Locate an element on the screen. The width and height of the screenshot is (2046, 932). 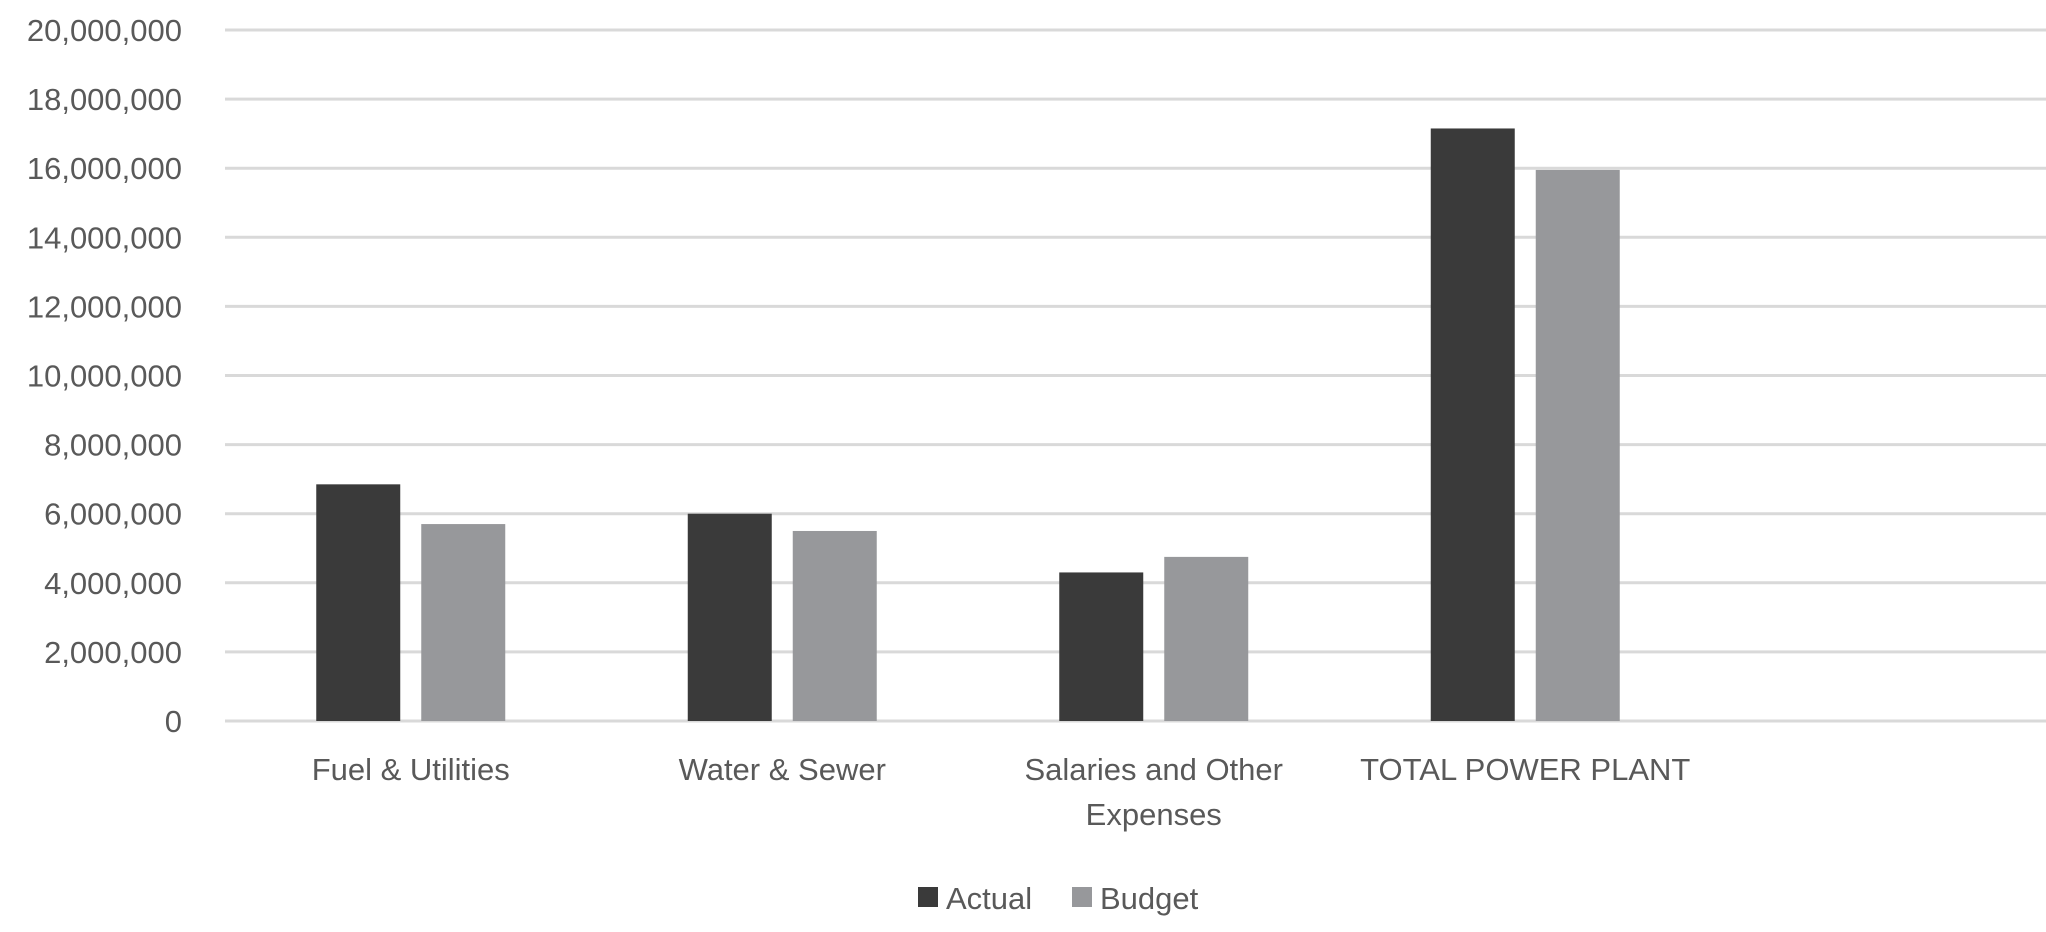
x-category-label-line: Fuel & Utilities is located at coordinates (411, 769).